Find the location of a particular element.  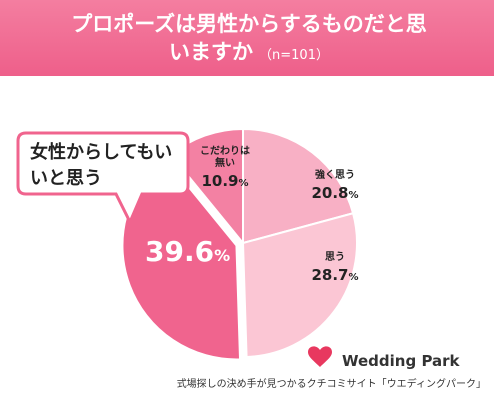

value-label: 39.6% is located at coordinates (187, 251).